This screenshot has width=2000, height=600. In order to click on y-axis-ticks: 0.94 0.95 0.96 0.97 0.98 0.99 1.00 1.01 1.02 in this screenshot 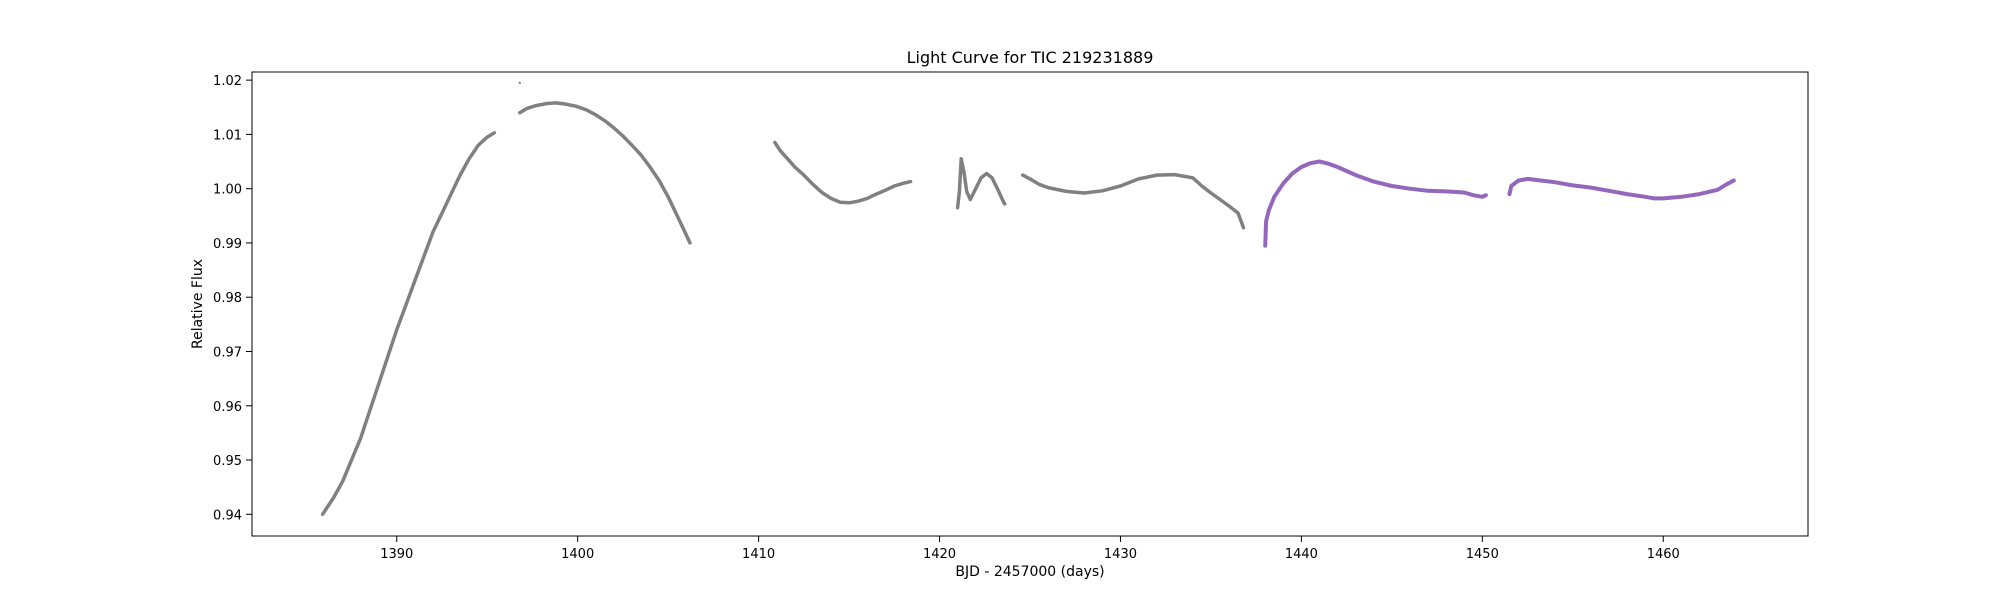, I will do `click(232, 298)`.